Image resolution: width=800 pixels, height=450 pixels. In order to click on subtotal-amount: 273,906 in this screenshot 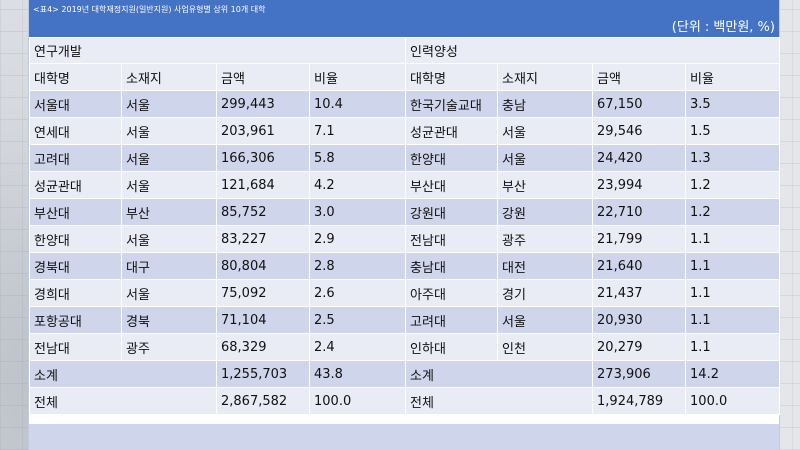, I will do `click(639, 374)`.